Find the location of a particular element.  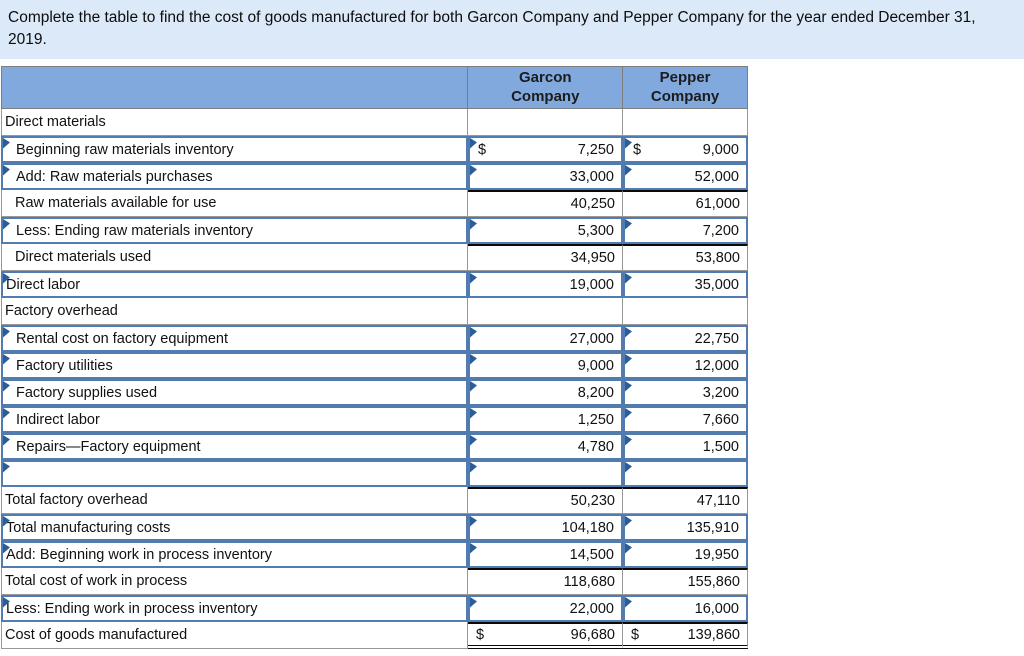

pepper-value: 19,950 is located at coordinates (716, 554).